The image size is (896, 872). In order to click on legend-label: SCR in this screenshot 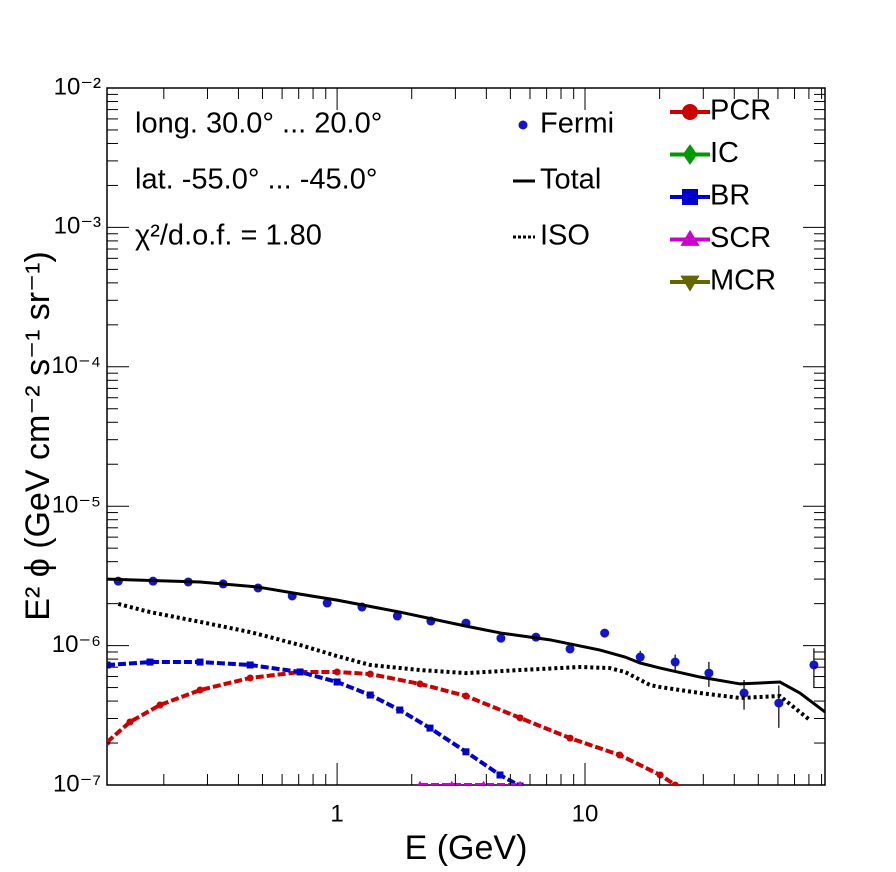, I will do `click(740, 238)`.